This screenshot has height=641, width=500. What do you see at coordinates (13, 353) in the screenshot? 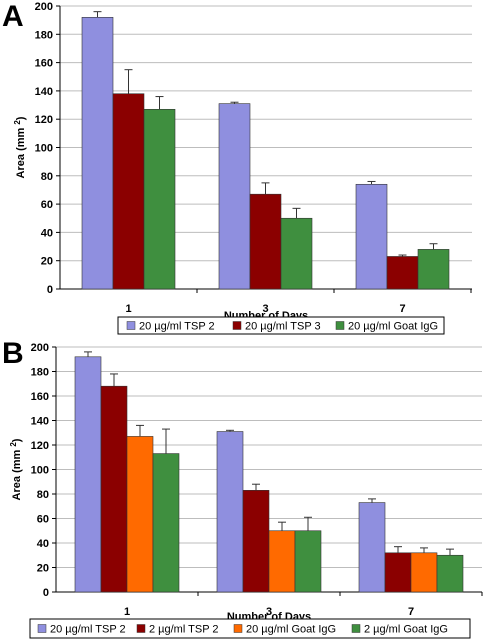
I see `panel-letter: B` at bounding box center [13, 353].